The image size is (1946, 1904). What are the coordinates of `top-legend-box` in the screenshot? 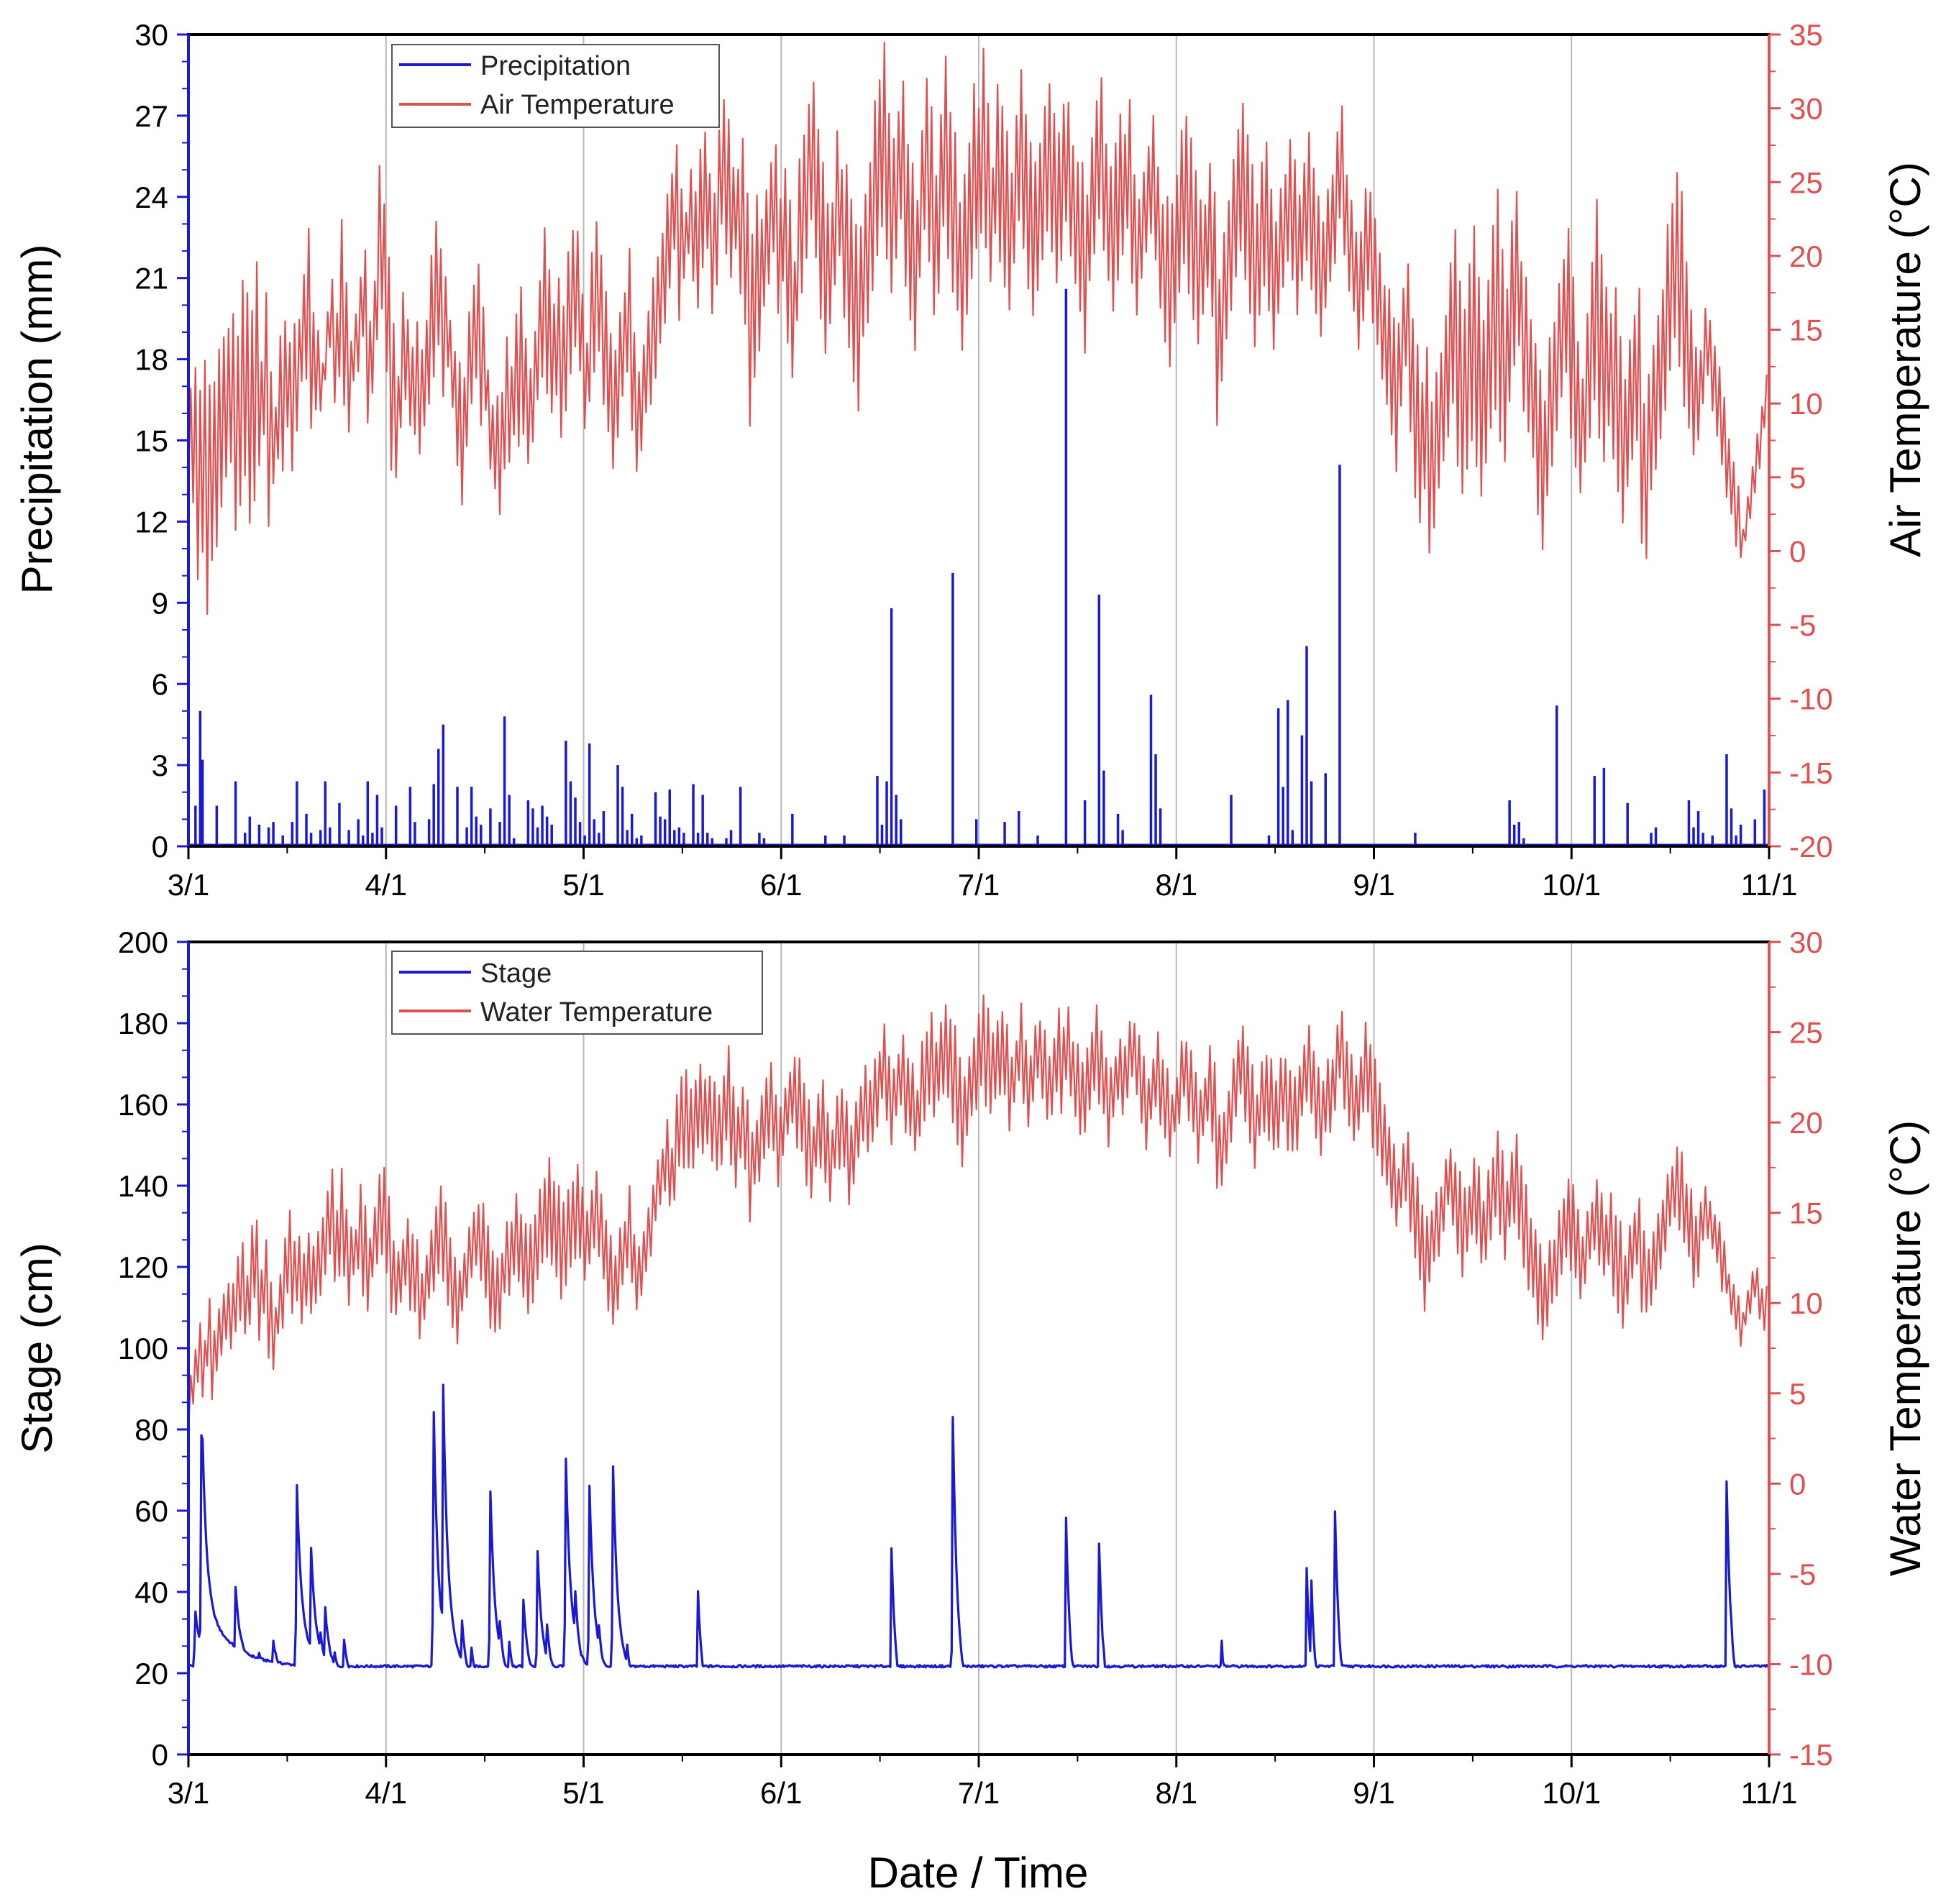 It's located at (555, 86).